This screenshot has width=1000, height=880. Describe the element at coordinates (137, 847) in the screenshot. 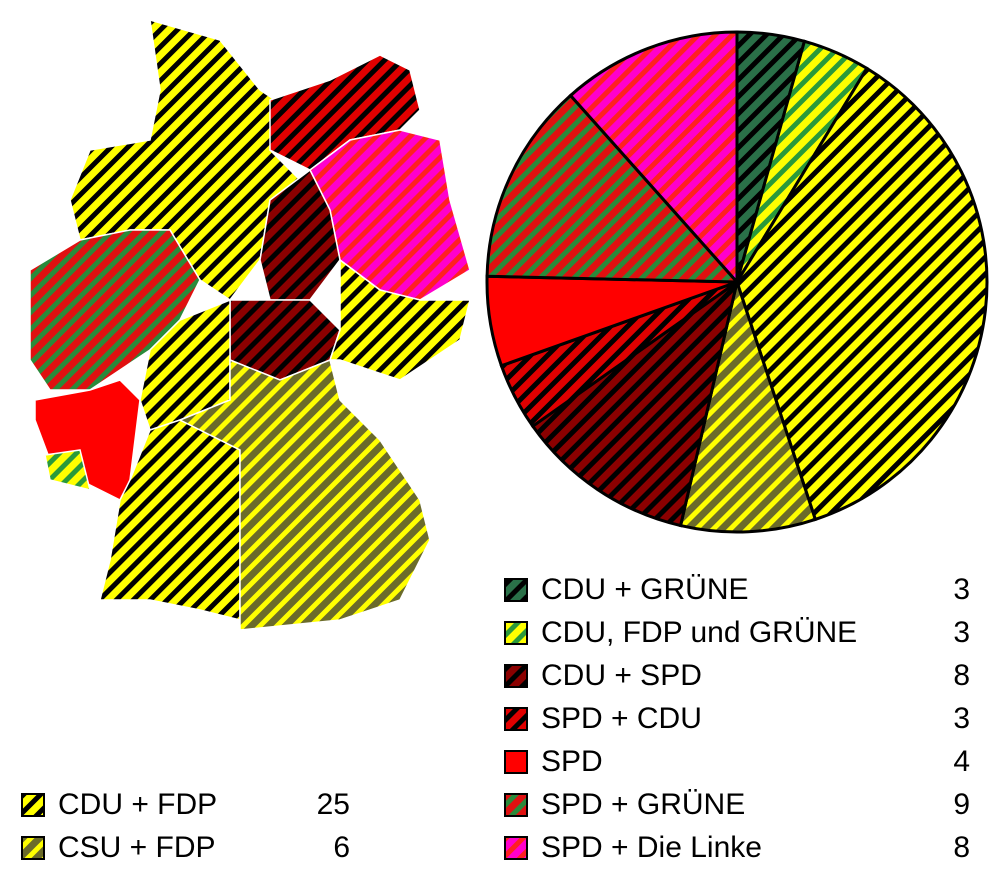

I see `legend-label: CSU + FDP` at that location.